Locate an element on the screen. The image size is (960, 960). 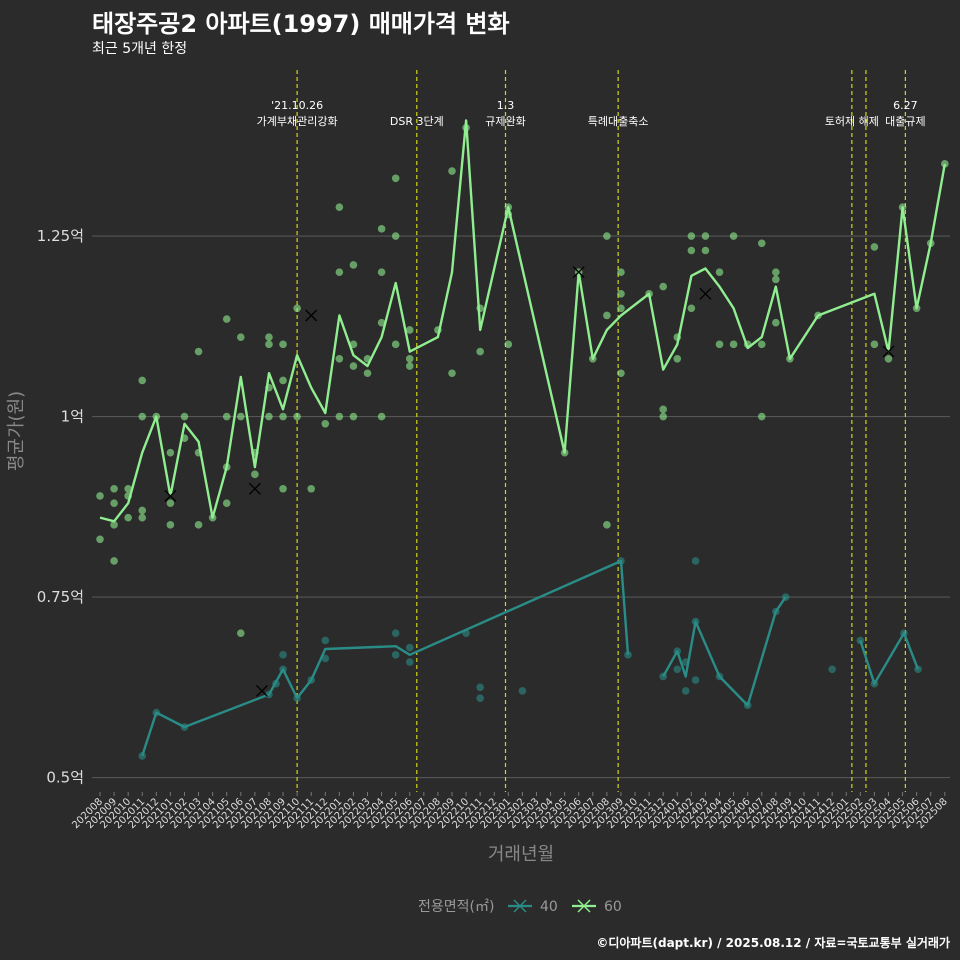
event-annotation: '21.10.26 is located at coordinates (297, 105).